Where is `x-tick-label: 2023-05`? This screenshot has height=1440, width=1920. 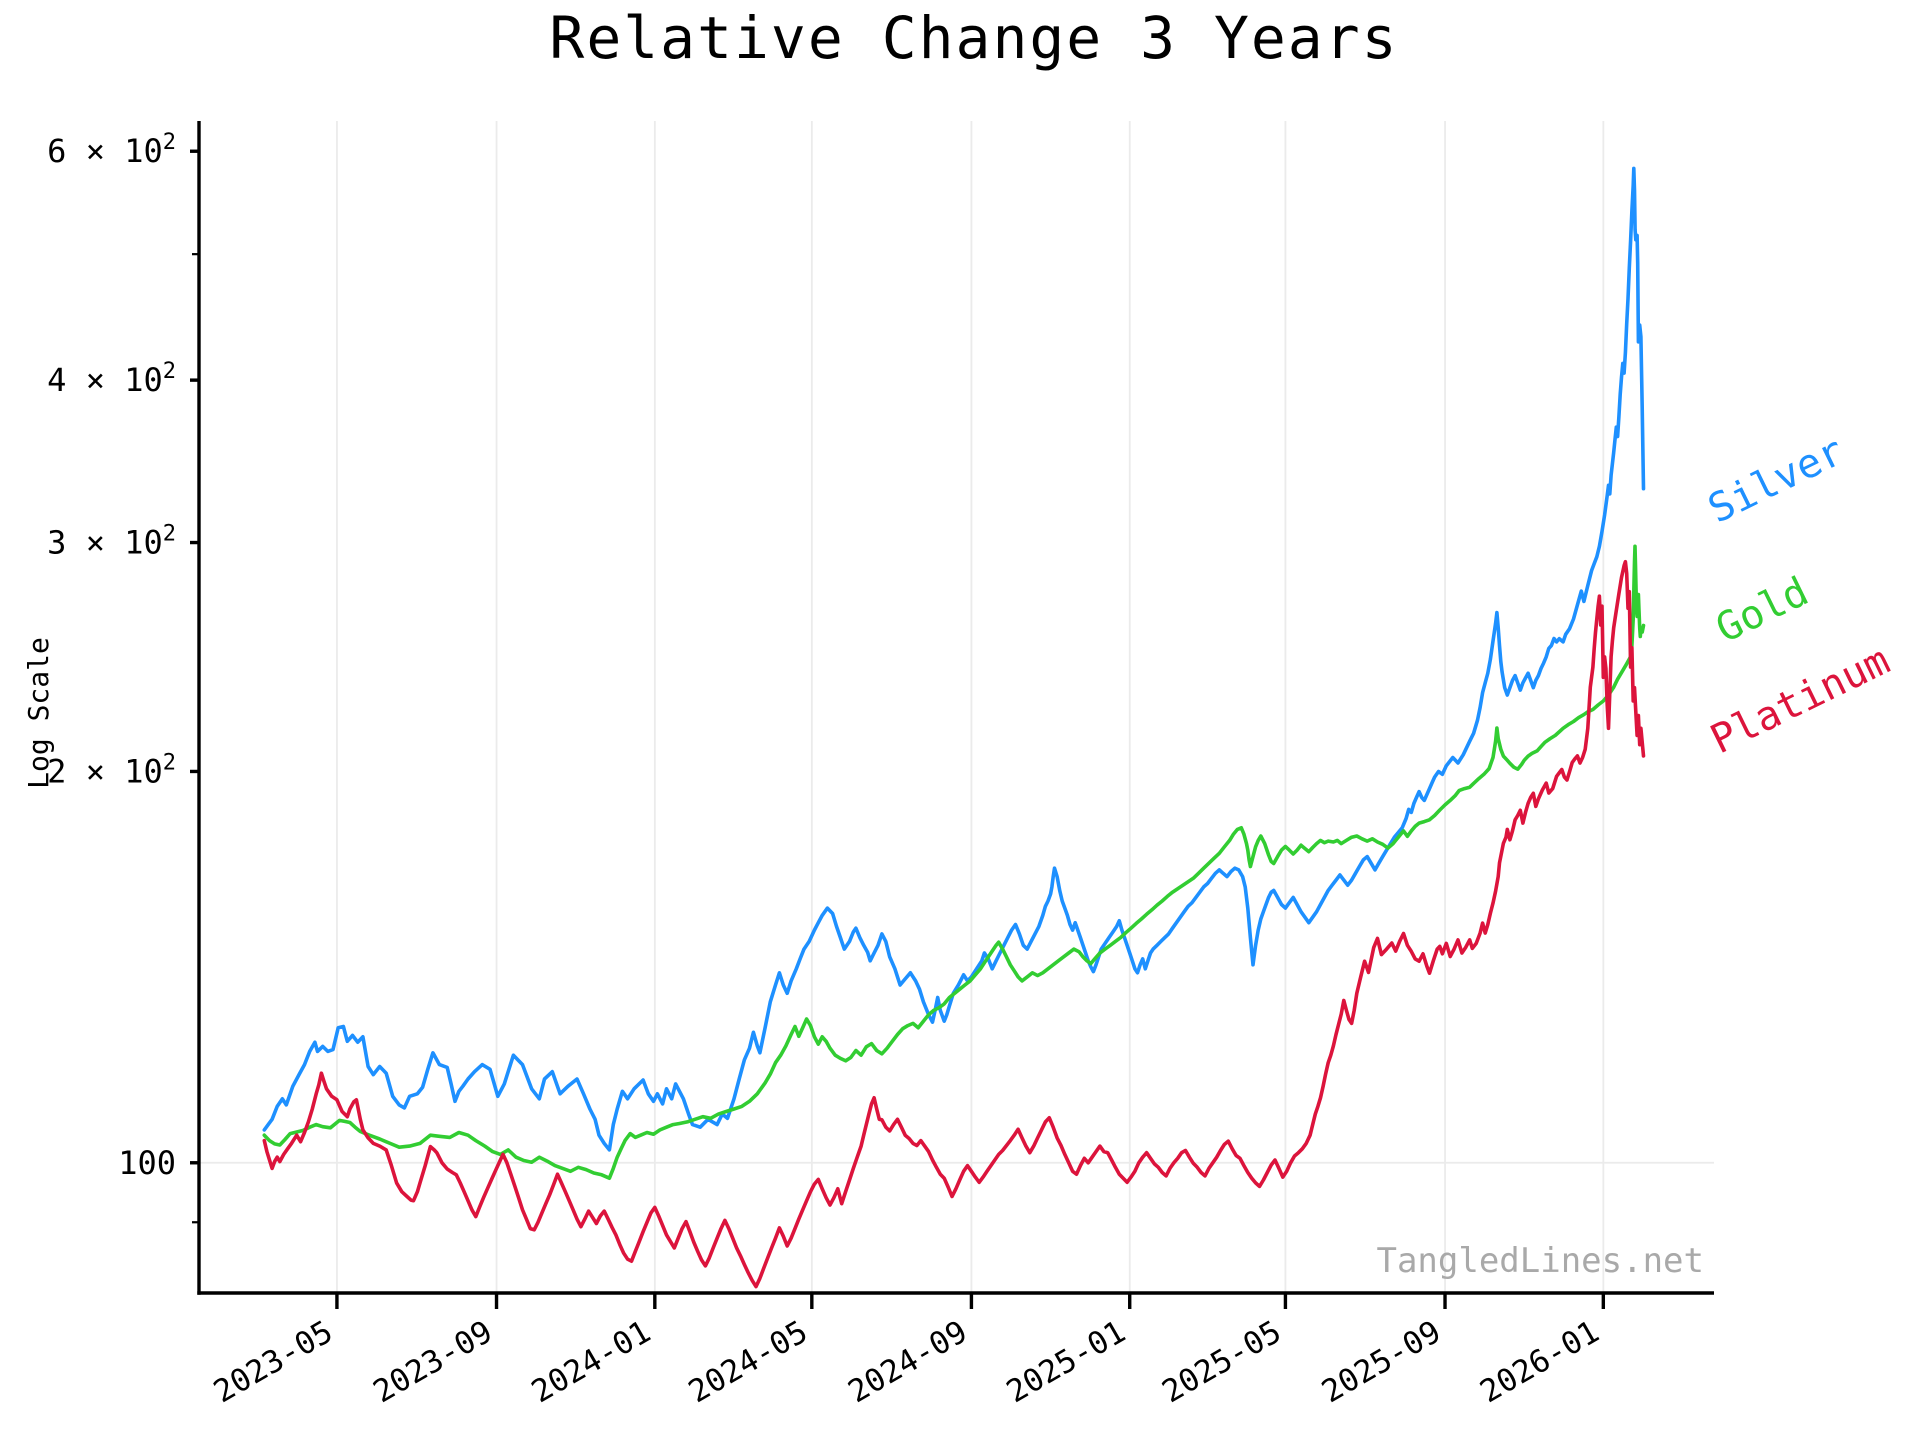
x-tick-label: 2023-05 is located at coordinates (273, 1362).